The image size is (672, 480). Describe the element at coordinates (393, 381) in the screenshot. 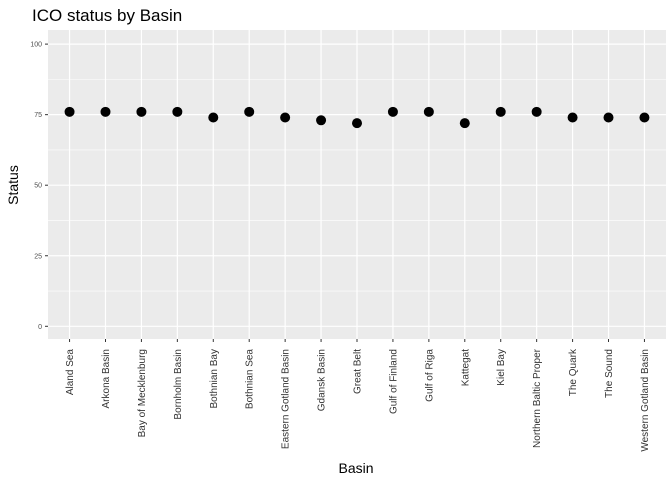

I see `x-tick-label: Gulf of Finland` at that location.